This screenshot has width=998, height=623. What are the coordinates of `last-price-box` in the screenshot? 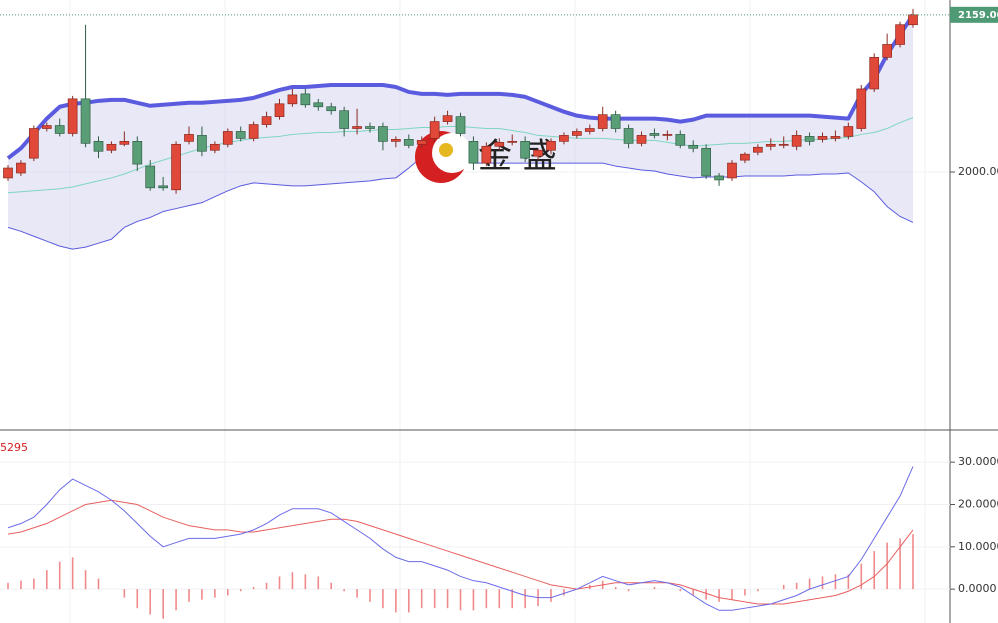 It's located at (974, 14).